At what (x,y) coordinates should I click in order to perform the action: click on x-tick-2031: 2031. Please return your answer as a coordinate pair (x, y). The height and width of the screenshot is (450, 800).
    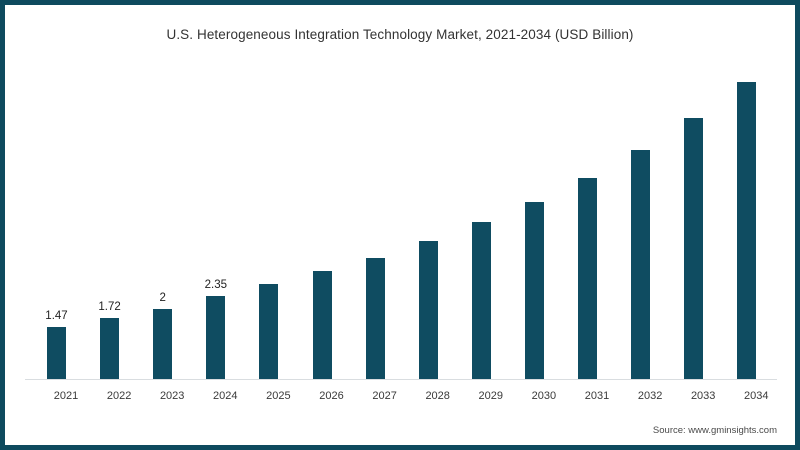
    Looking at the image, I should click on (597, 396).